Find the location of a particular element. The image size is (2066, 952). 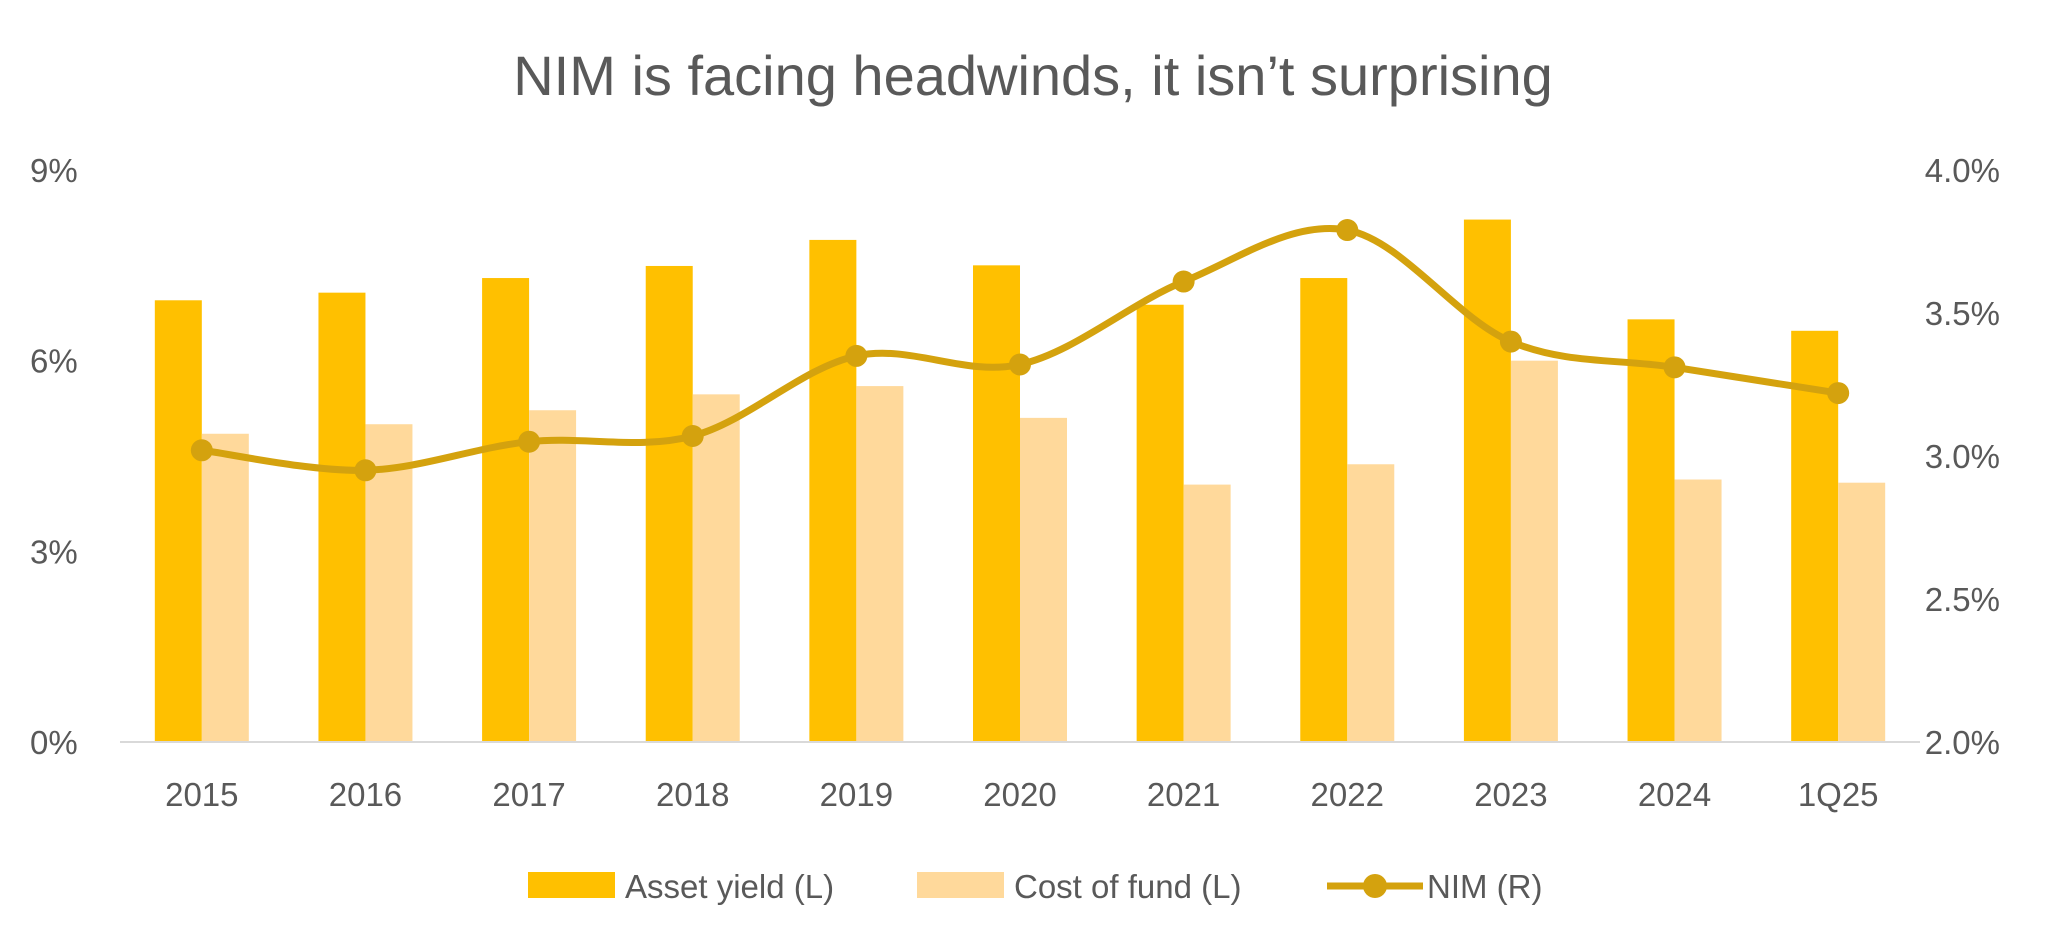

y-left-tick-label: 0% is located at coordinates (54, 742).